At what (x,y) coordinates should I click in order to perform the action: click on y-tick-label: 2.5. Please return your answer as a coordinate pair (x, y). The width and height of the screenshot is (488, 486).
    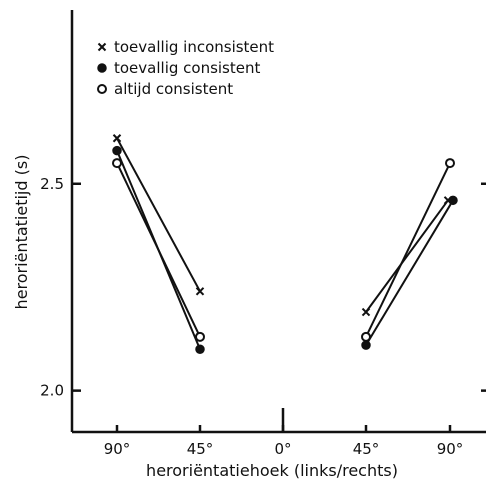
    Looking at the image, I should click on (52, 184).